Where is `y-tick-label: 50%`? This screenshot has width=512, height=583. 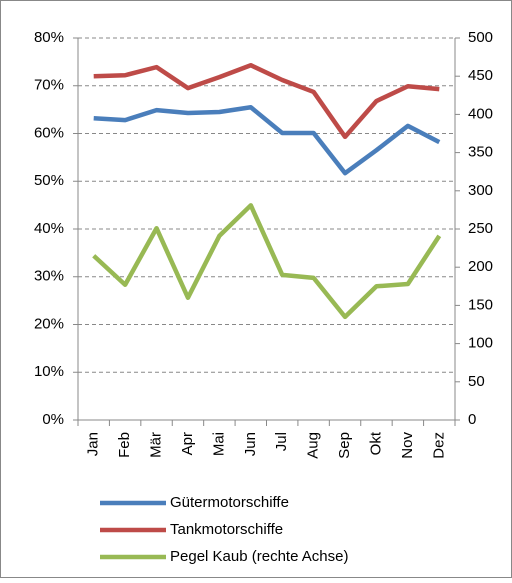
y-tick-label: 50% is located at coordinates (49, 180).